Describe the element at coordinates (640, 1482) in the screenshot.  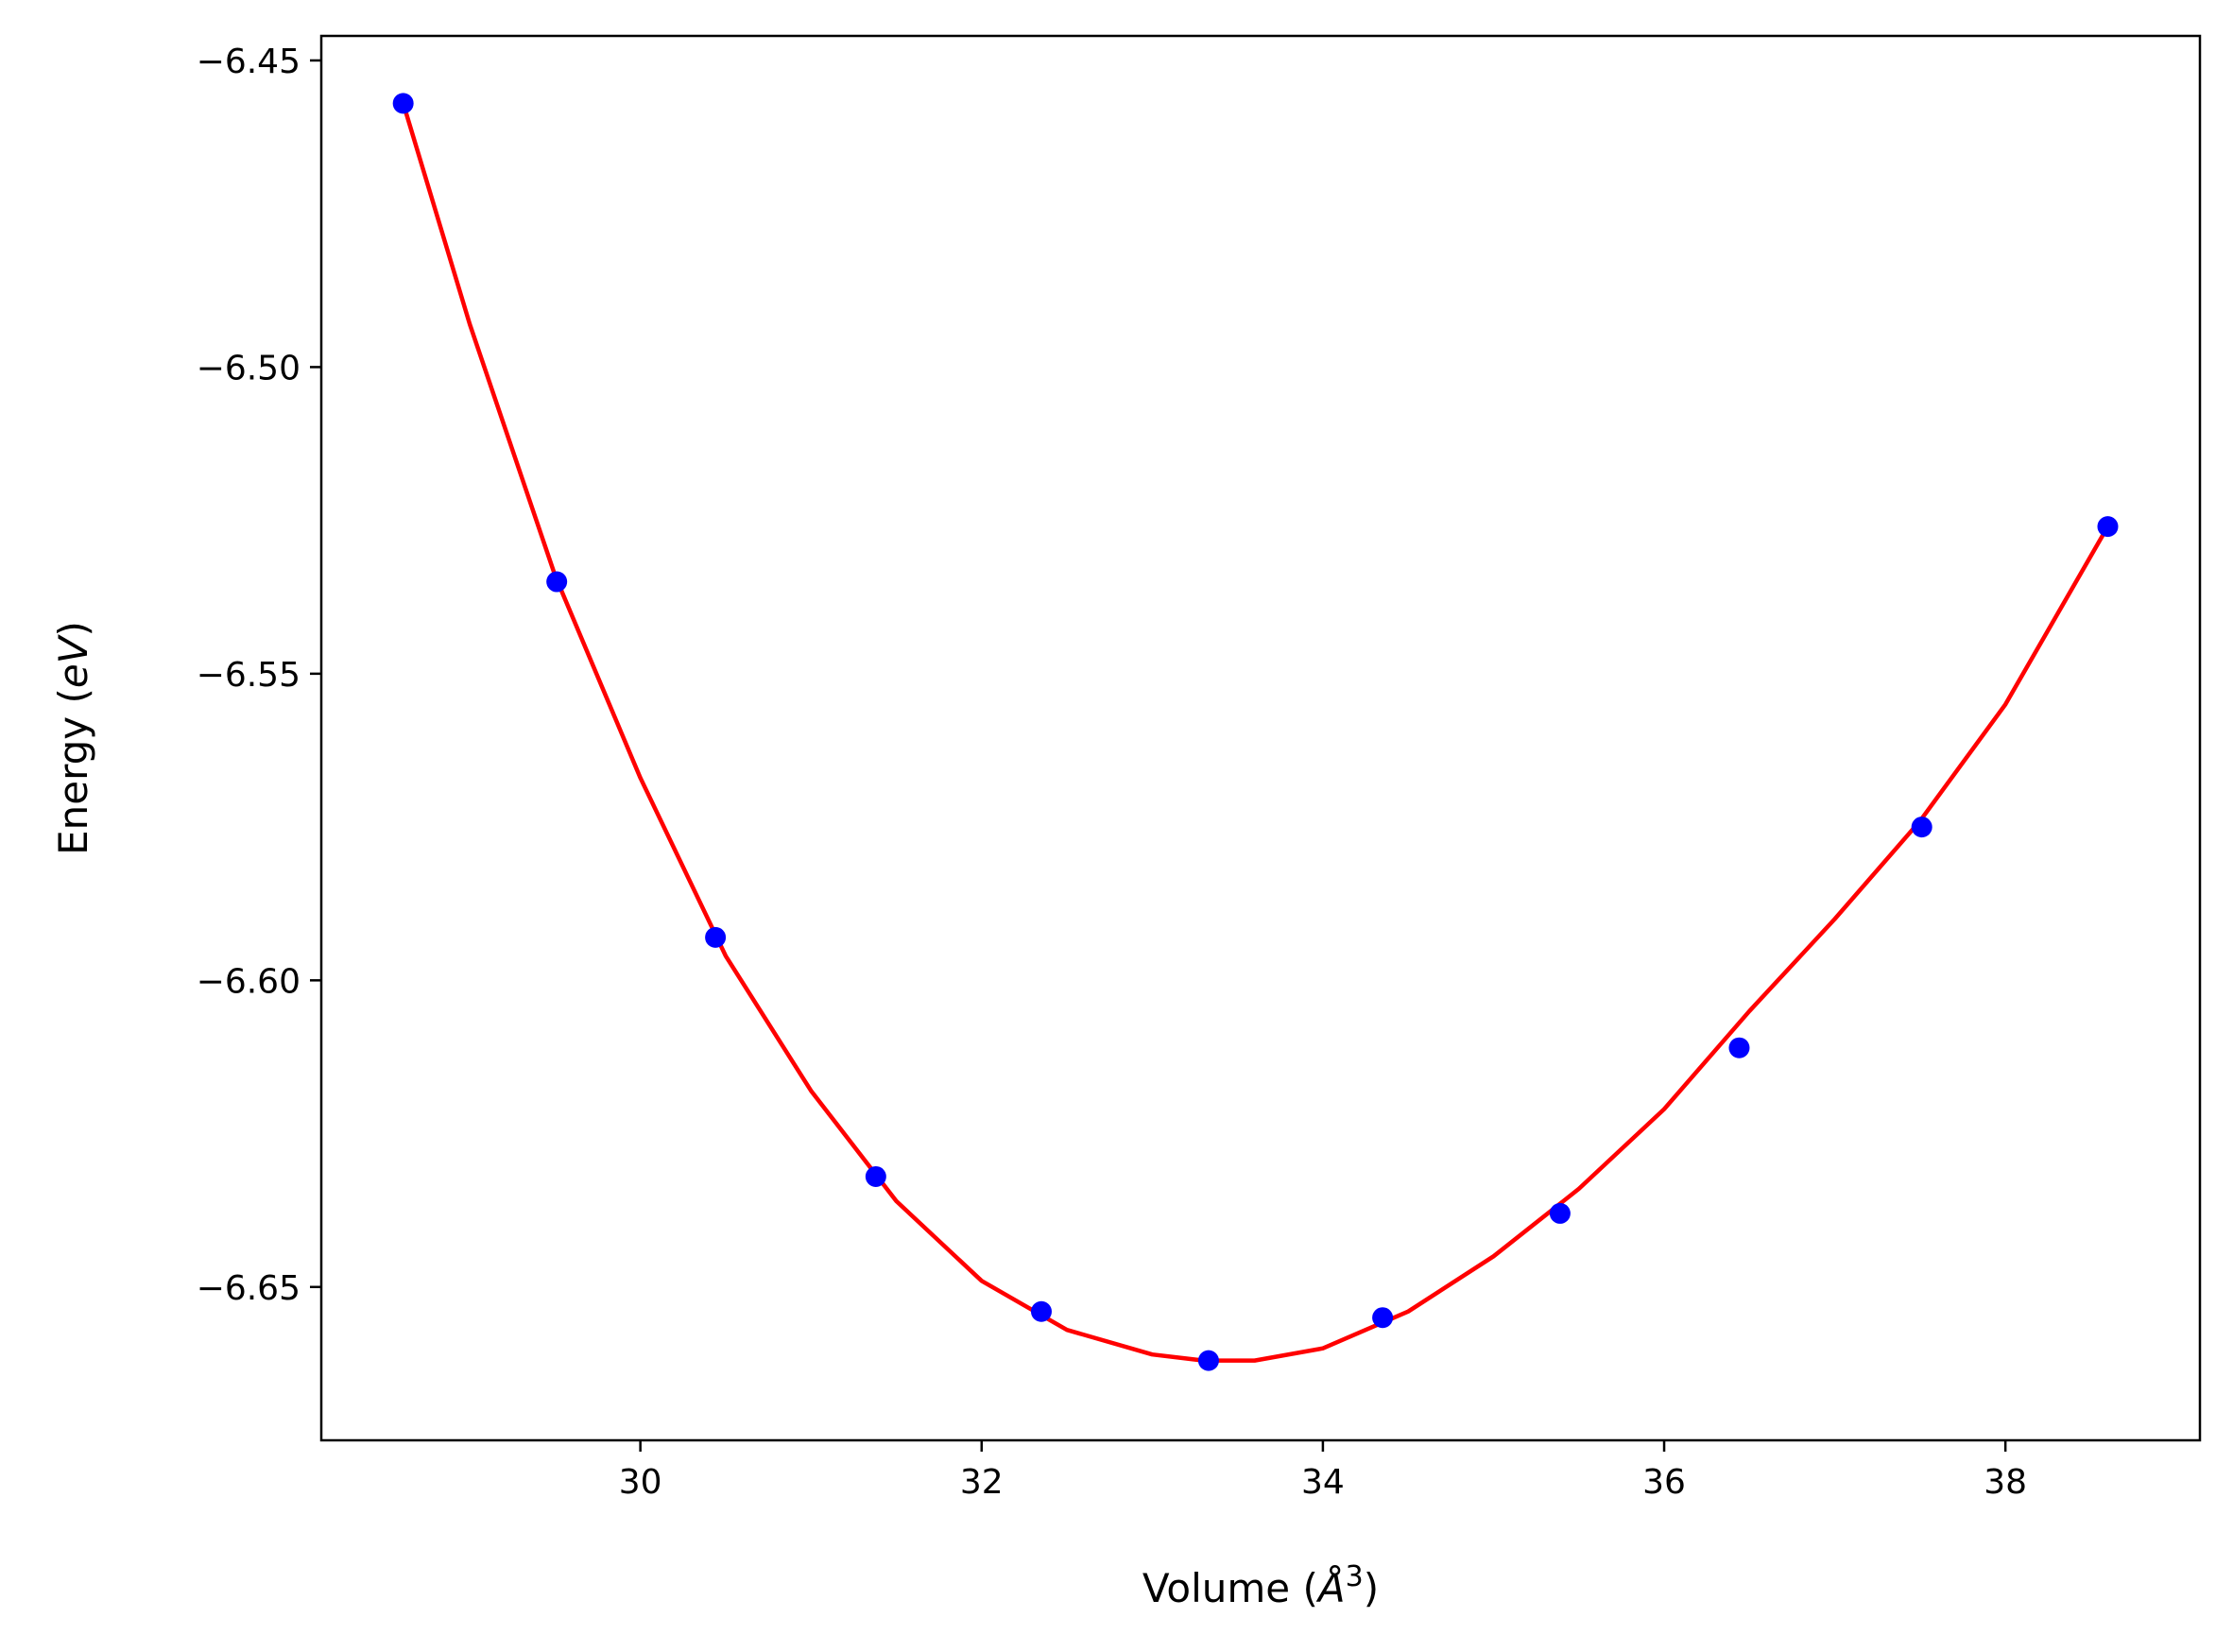
I see `x-tick-label: 30` at that location.